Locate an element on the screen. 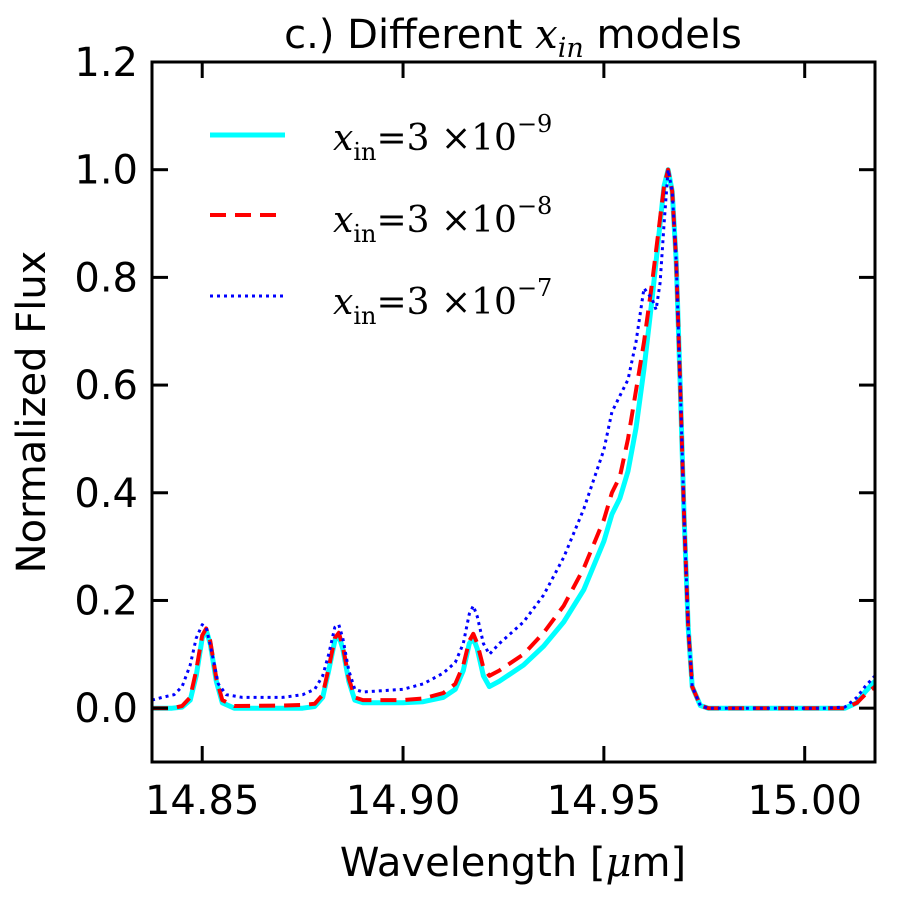 Image resolution: width=900 pixels, height=900 pixels. y-tick-label: 0.0 is located at coordinates (106, 709).